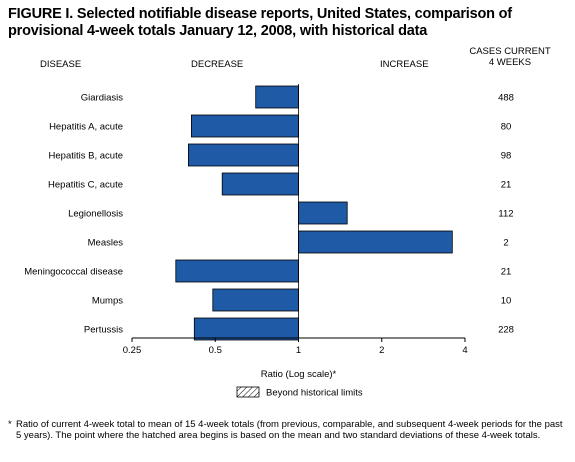  Describe the element at coordinates (506, 156) in the screenshot. I see `cases-value: 98` at that location.